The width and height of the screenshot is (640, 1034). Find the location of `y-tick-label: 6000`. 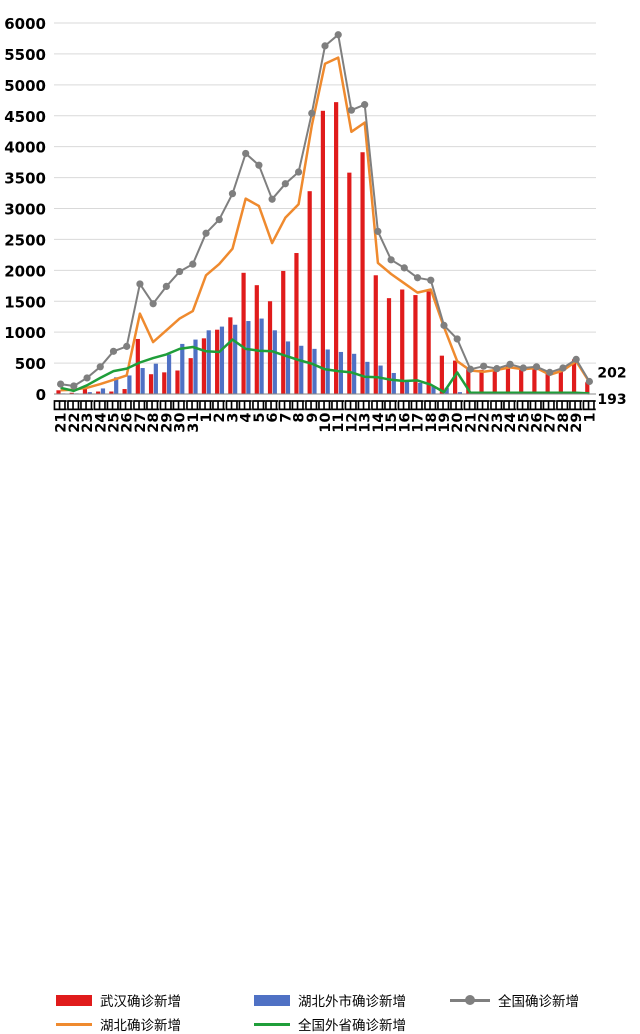

y-tick-label: 6000 is located at coordinates (25, 24).